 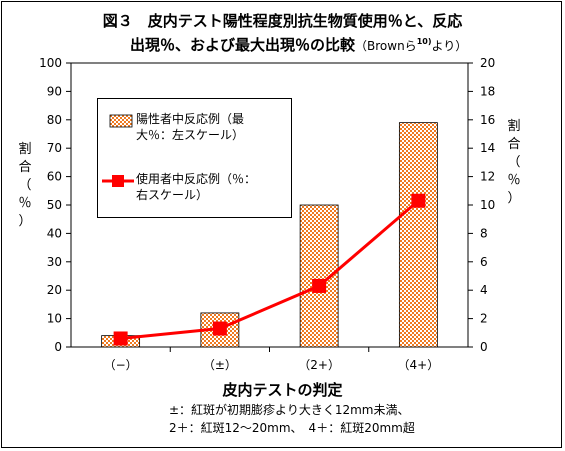 I want to click on y-left-tick-label: 20, so click(x=54, y=290).